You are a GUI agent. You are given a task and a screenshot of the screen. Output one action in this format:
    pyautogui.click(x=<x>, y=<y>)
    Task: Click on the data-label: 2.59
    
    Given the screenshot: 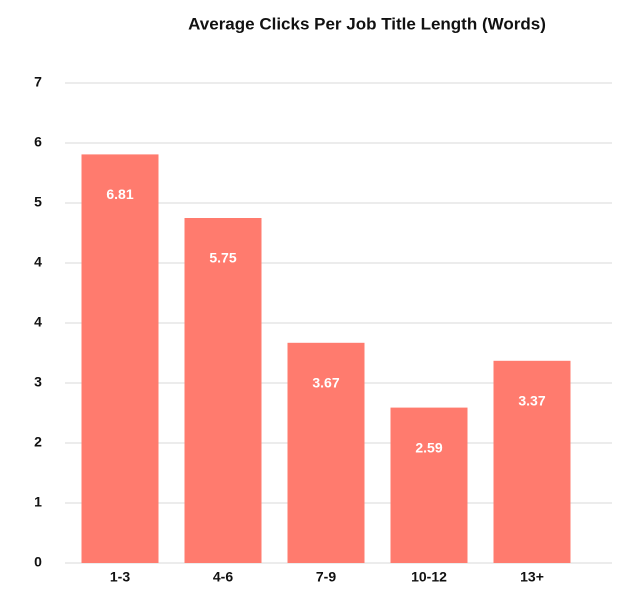 What is the action you would take?
    pyautogui.click(x=428, y=447)
    